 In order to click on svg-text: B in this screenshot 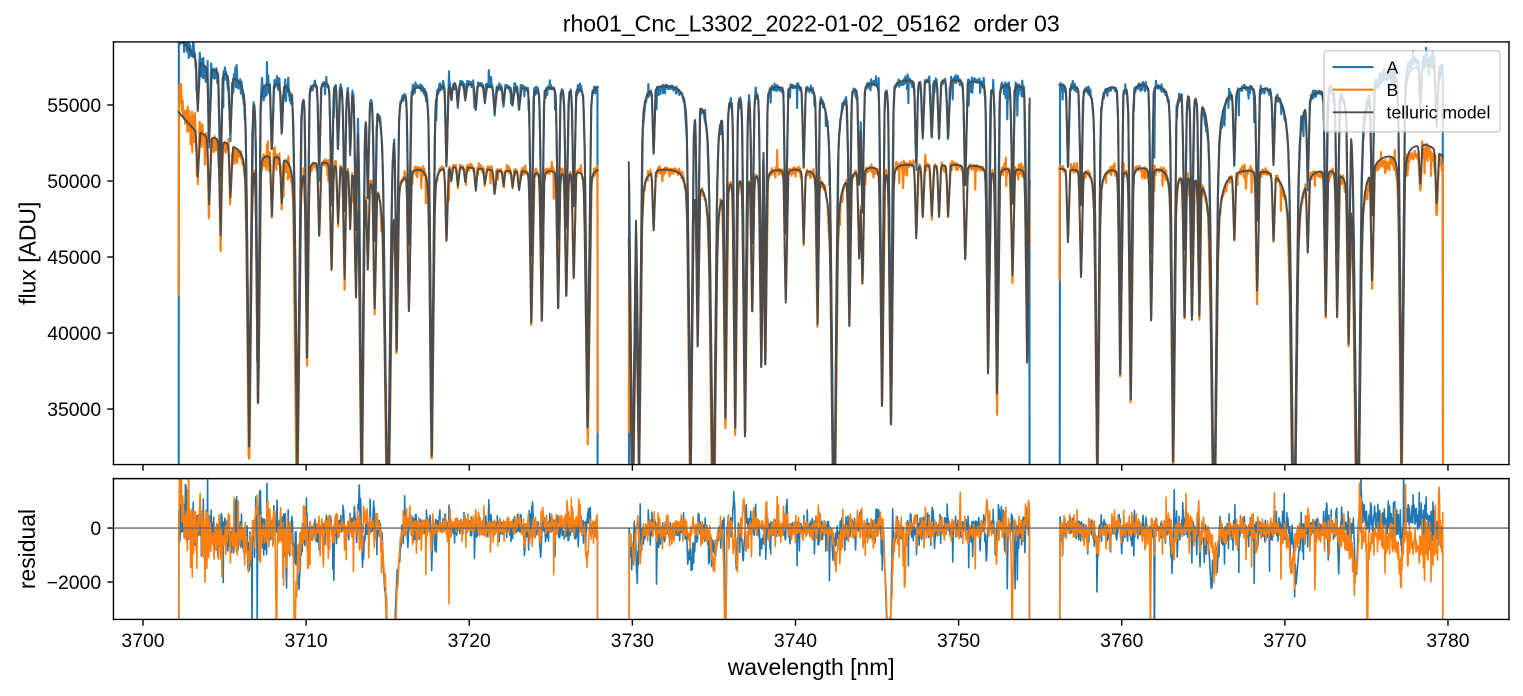, I will do `click(1393, 90)`.